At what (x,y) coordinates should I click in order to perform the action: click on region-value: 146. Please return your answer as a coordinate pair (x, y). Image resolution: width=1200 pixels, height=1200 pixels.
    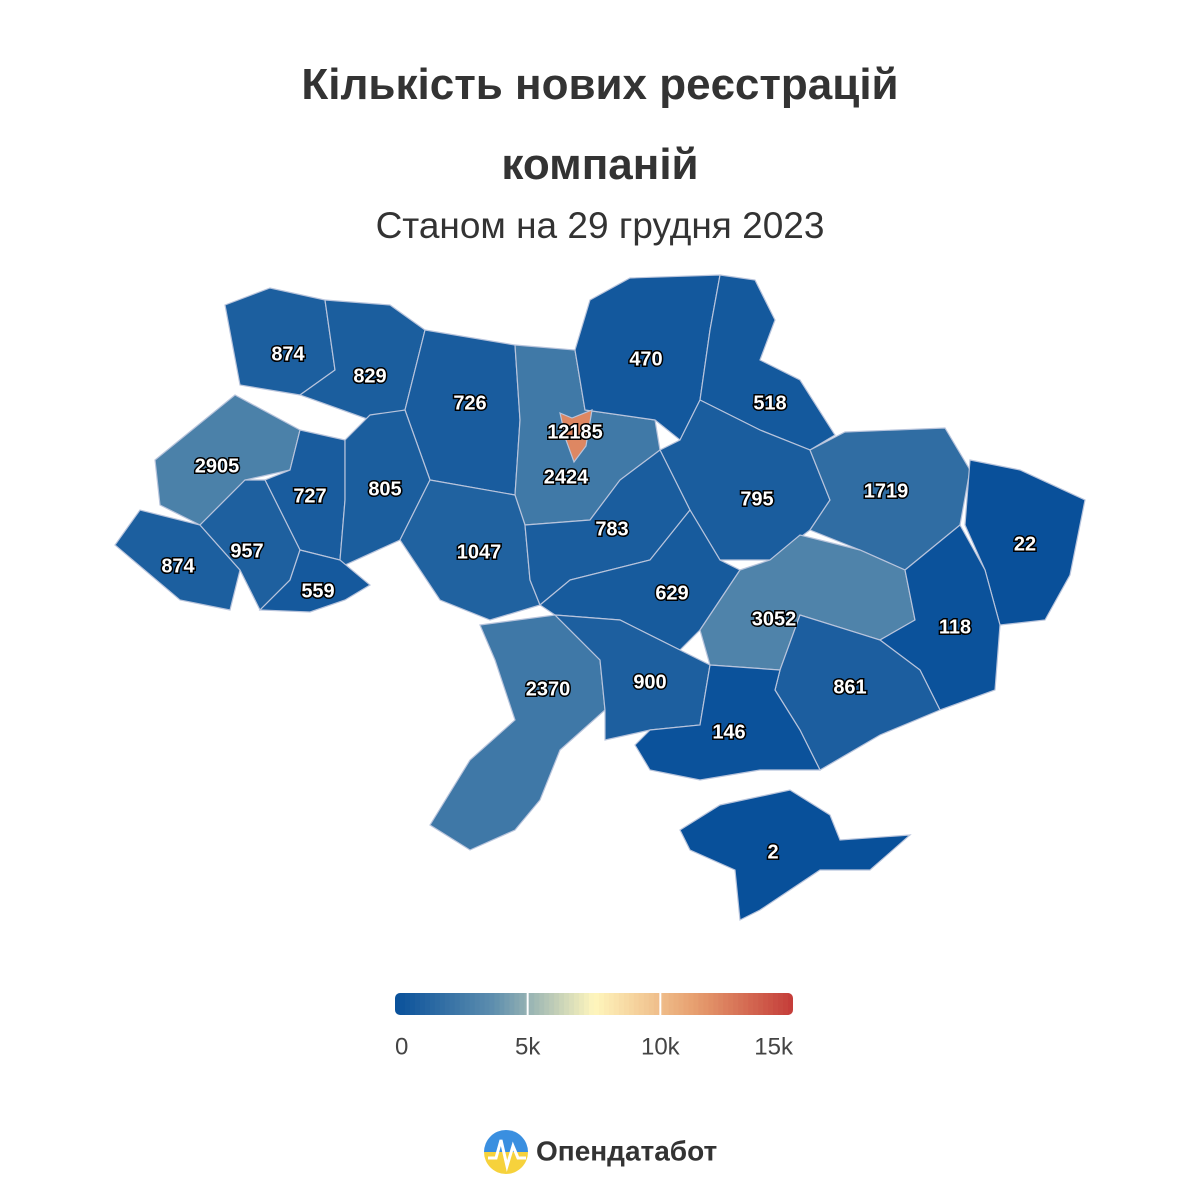
    Looking at the image, I should click on (728, 732).